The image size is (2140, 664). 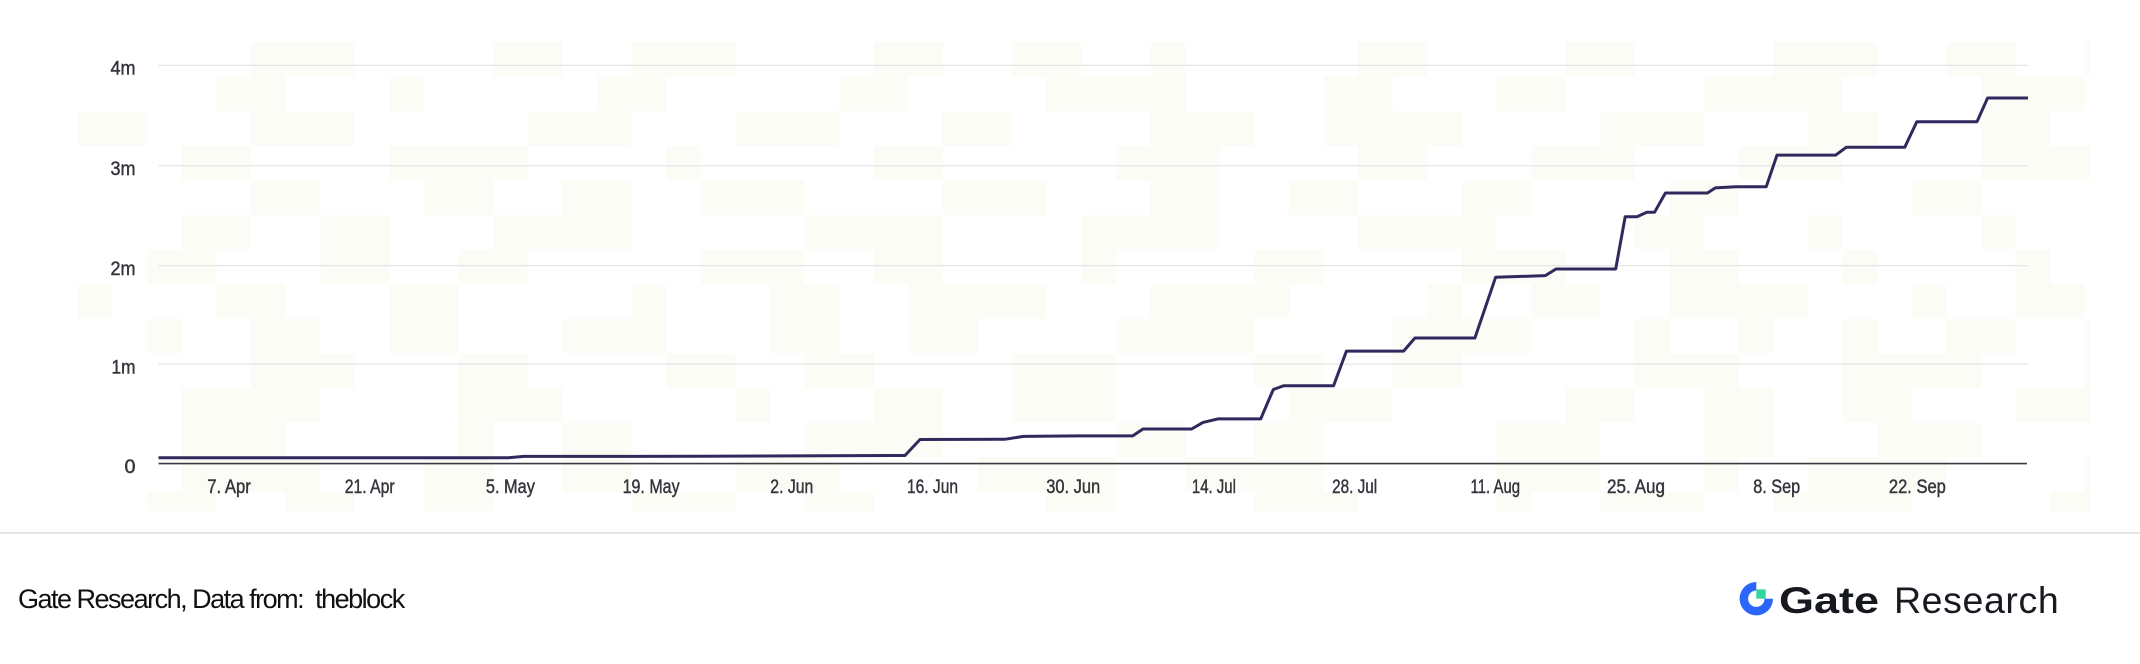 I want to click on svg-text: 19. May, so click(x=651, y=487).